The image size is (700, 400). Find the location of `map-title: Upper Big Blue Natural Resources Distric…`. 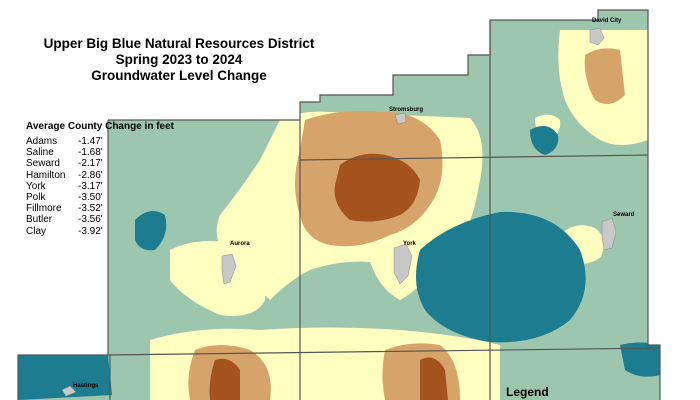

map-title: Upper Big Blue Natural Resources Distric… is located at coordinates (179, 60).